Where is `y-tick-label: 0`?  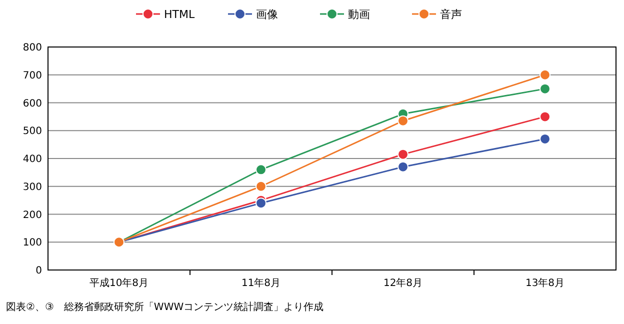
y-tick-label: 0 is located at coordinates (39, 271).